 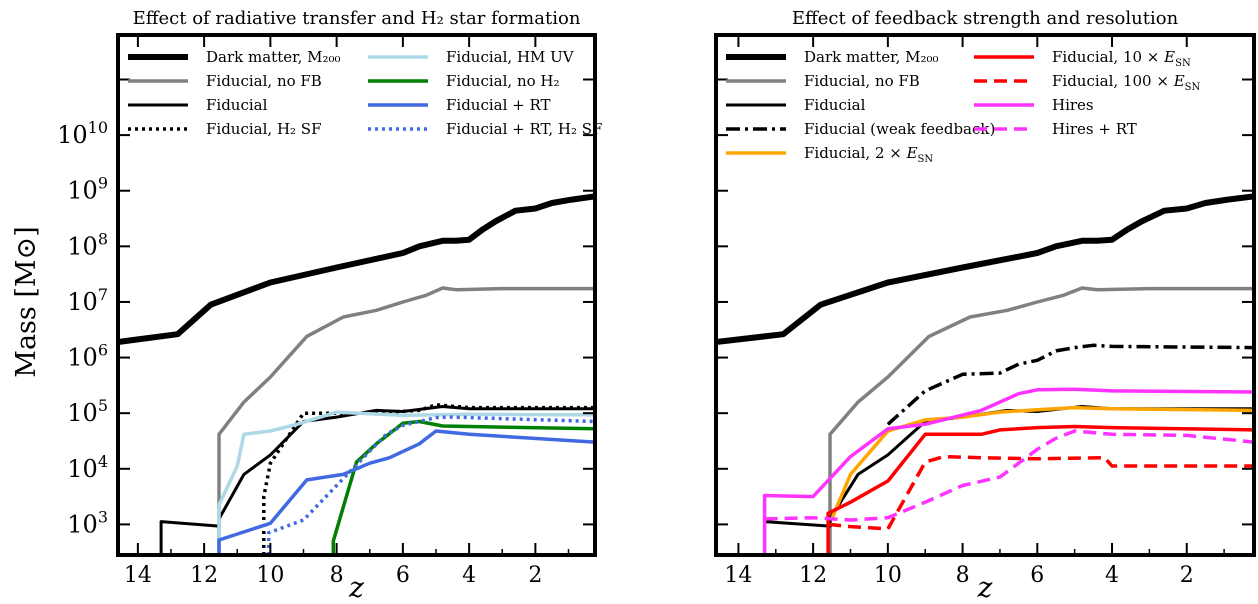 I want to click on y-tick-label: 10³, so click(x=87, y=522).